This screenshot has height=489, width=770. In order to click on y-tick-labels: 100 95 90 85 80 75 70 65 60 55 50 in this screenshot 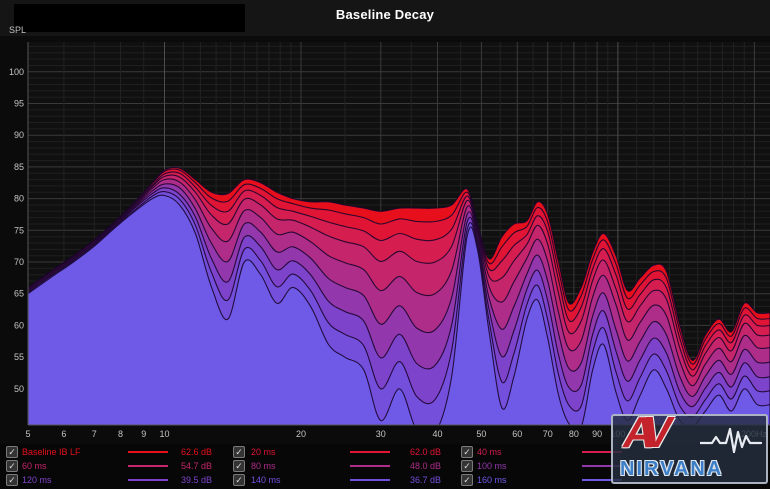, I will do `click(16, 230)`.